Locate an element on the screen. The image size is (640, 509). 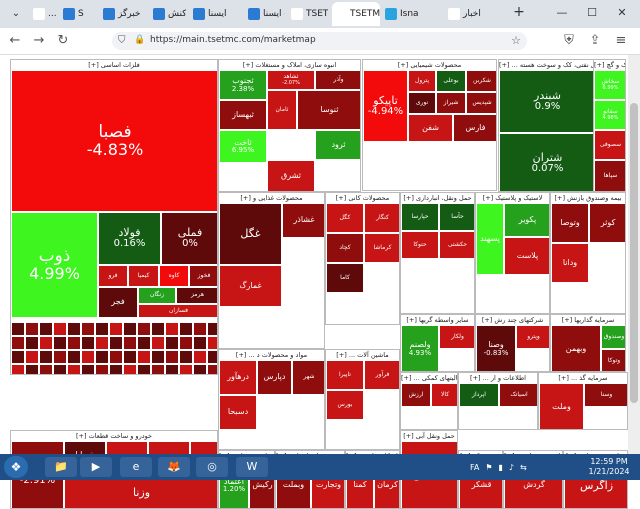
language-indicator: FA is located at coordinates (475, 467).